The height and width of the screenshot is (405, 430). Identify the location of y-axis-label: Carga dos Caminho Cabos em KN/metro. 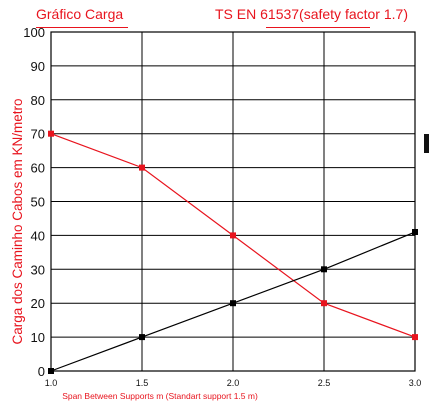
(17, 221).